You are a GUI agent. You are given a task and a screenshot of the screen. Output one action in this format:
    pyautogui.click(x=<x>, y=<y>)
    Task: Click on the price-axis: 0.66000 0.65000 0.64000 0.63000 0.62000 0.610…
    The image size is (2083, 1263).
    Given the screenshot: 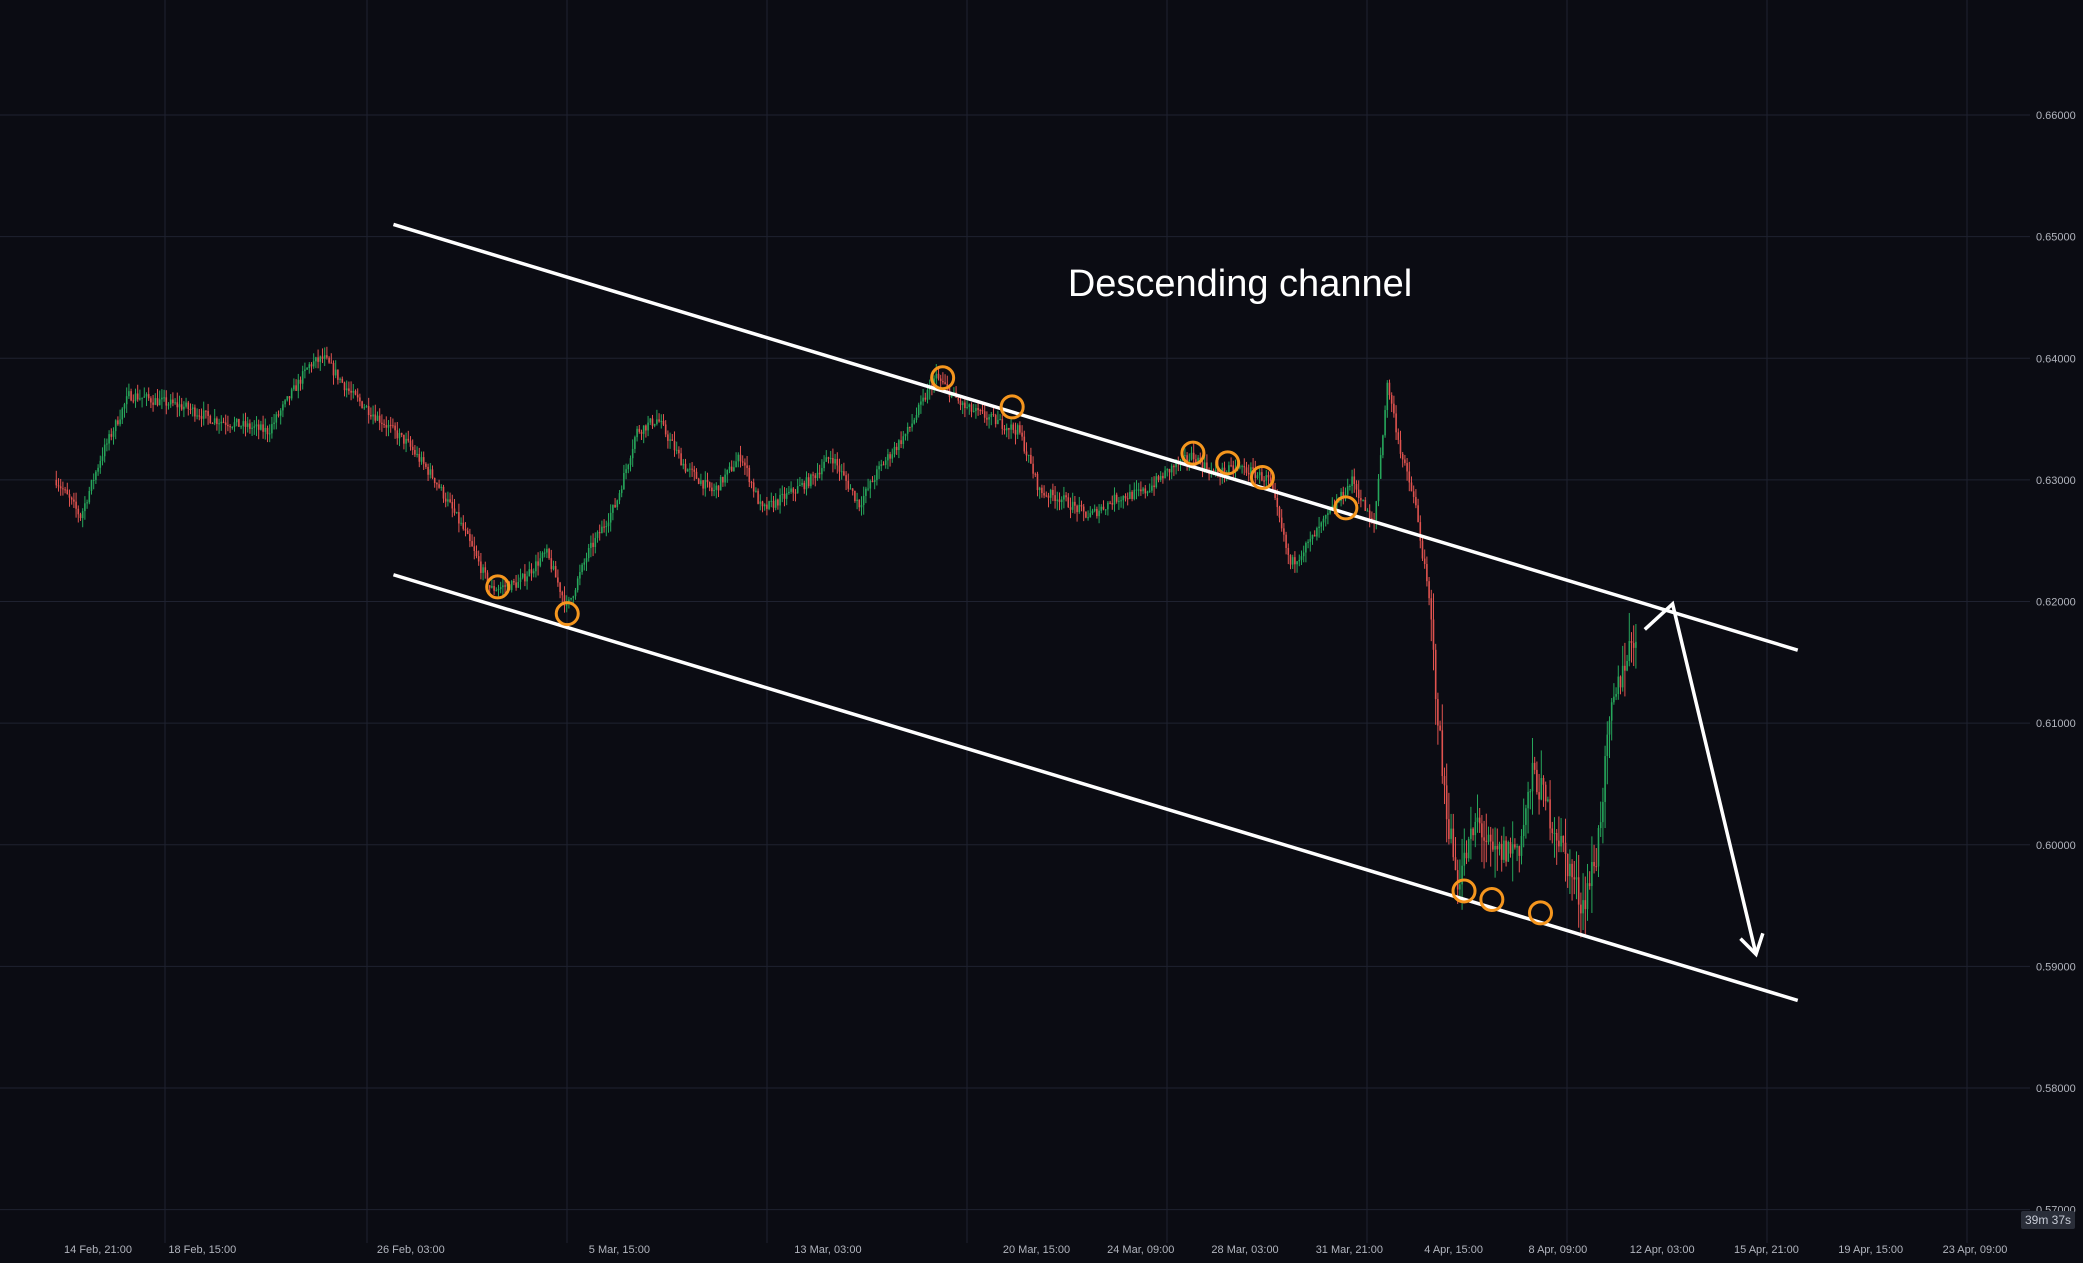 What is the action you would take?
    pyautogui.click(x=2056, y=663)
    